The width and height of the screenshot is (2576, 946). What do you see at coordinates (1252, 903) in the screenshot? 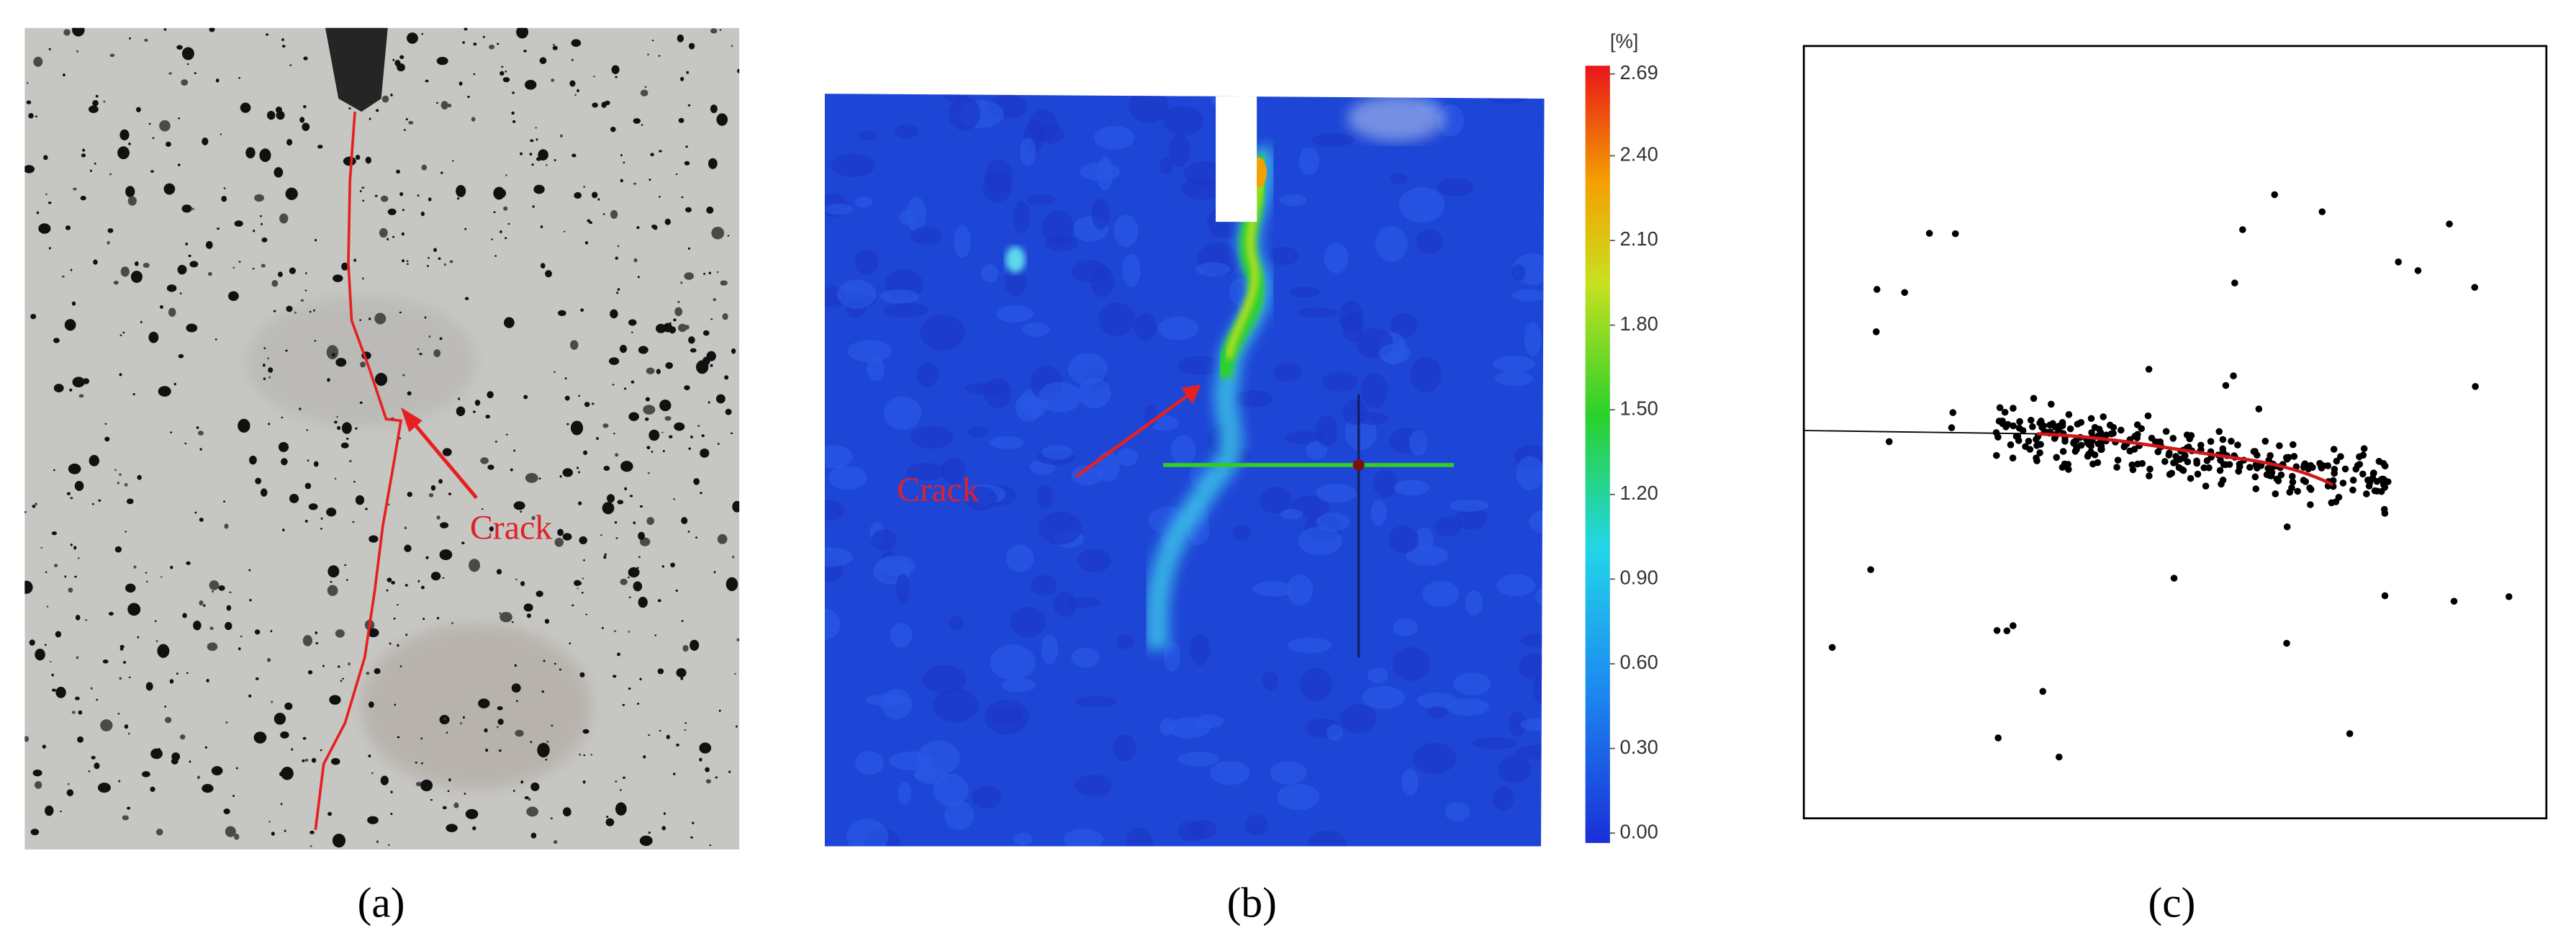
I see `caption: (b)` at bounding box center [1252, 903].